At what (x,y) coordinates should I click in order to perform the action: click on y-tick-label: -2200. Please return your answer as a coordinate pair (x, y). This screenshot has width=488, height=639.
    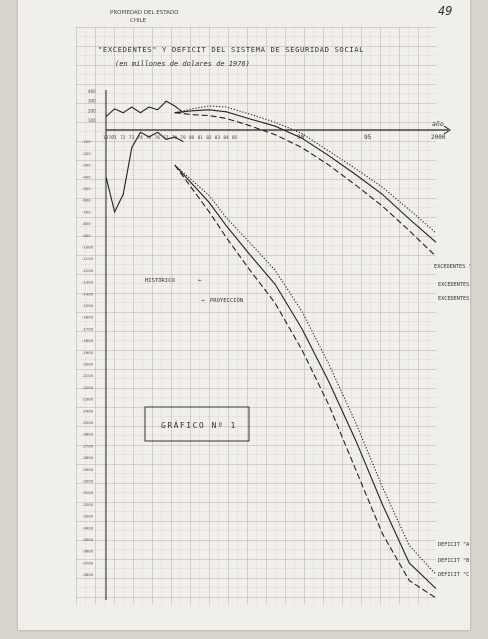
    Looking at the image, I should click on (88, 387).